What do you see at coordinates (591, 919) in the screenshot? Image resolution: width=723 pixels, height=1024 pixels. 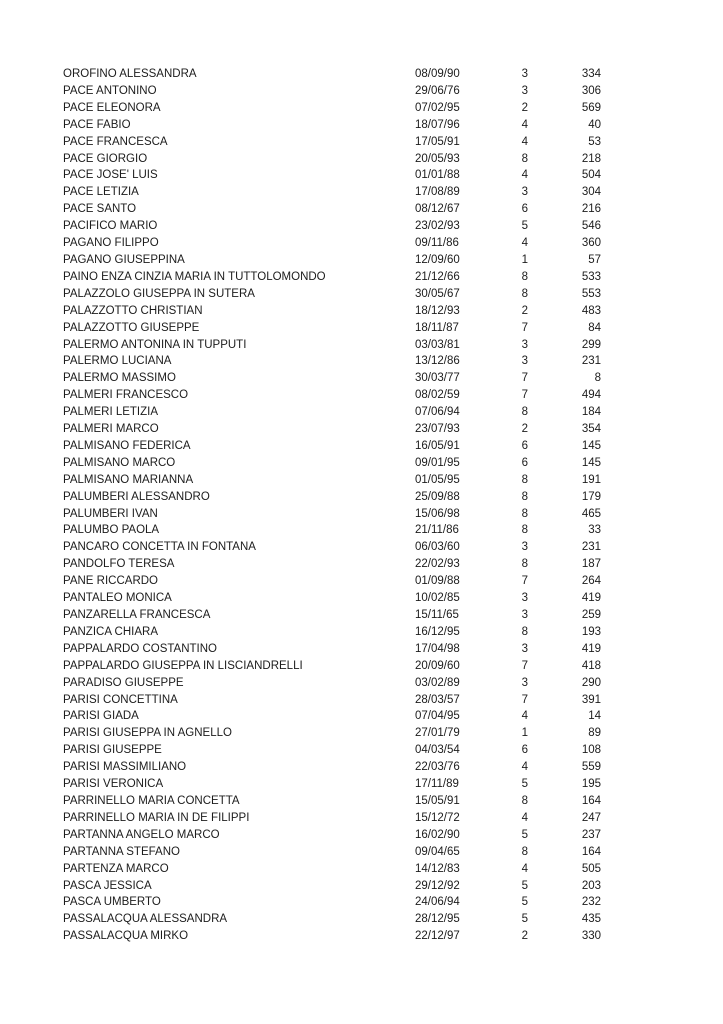 I see `cell-value: 435` at bounding box center [591, 919].